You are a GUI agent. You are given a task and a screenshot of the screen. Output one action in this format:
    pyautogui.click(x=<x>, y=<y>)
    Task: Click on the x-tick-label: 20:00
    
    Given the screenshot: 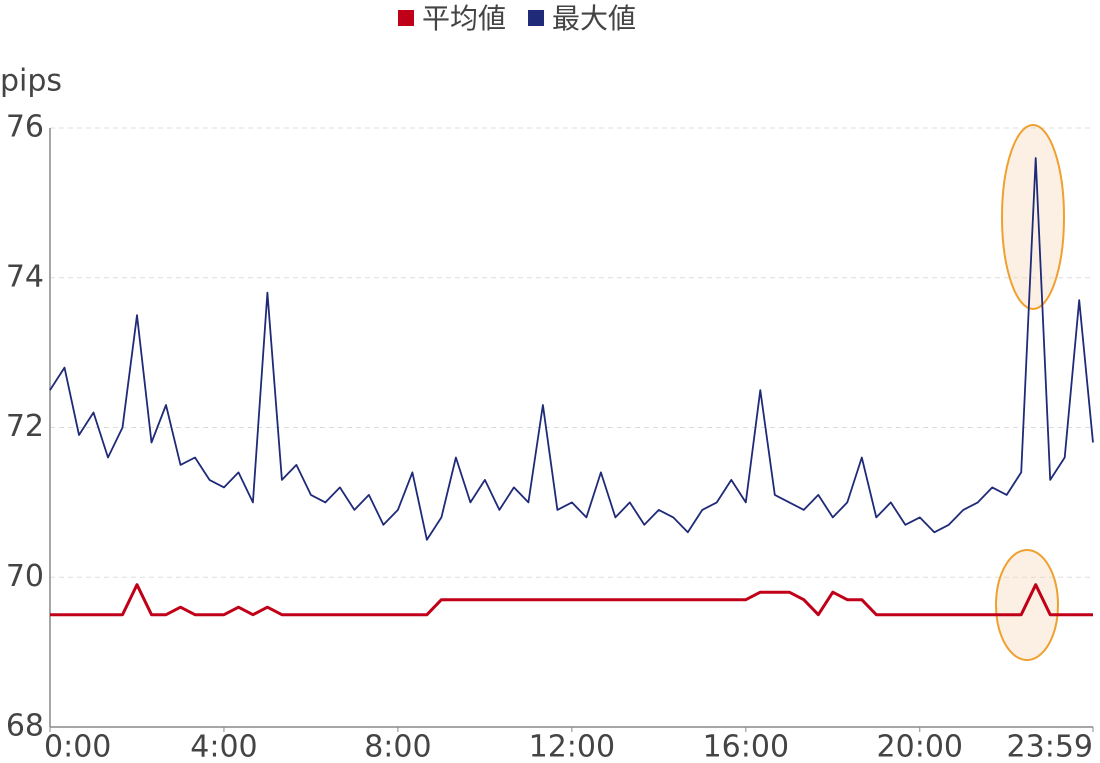 What is the action you would take?
    pyautogui.click(x=920, y=746)
    